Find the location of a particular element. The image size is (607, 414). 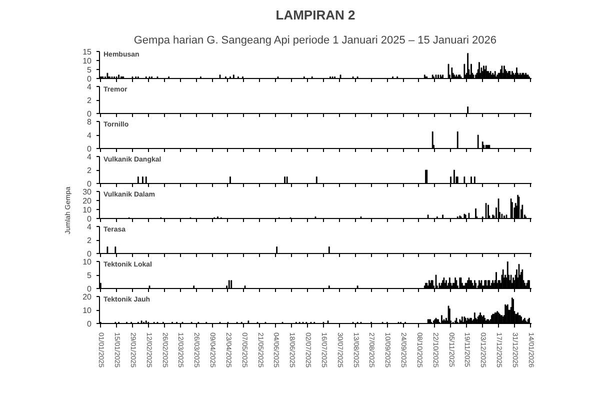

y-tick-label: 8 is located at coordinates (89, 122).